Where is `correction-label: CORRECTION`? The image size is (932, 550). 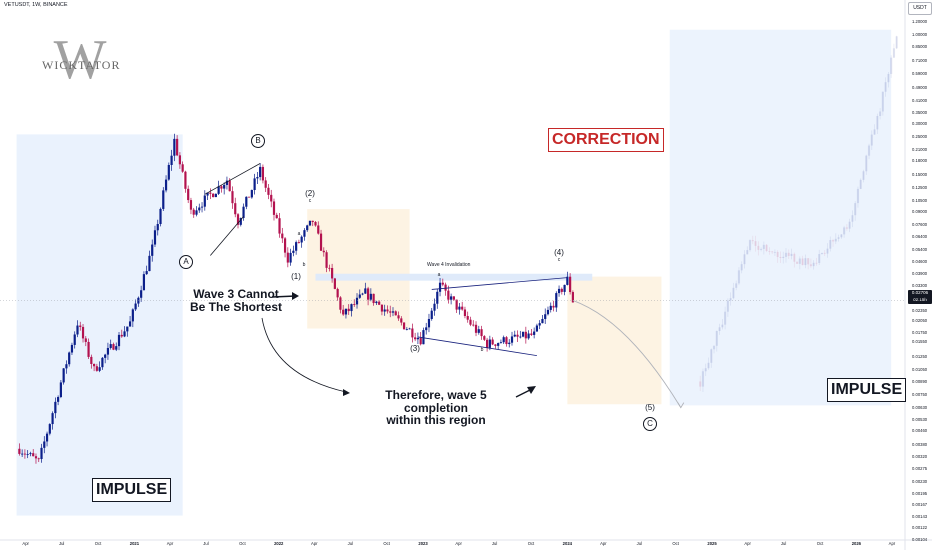 correction-label: CORRECTION is located at coordinates (606, 140).